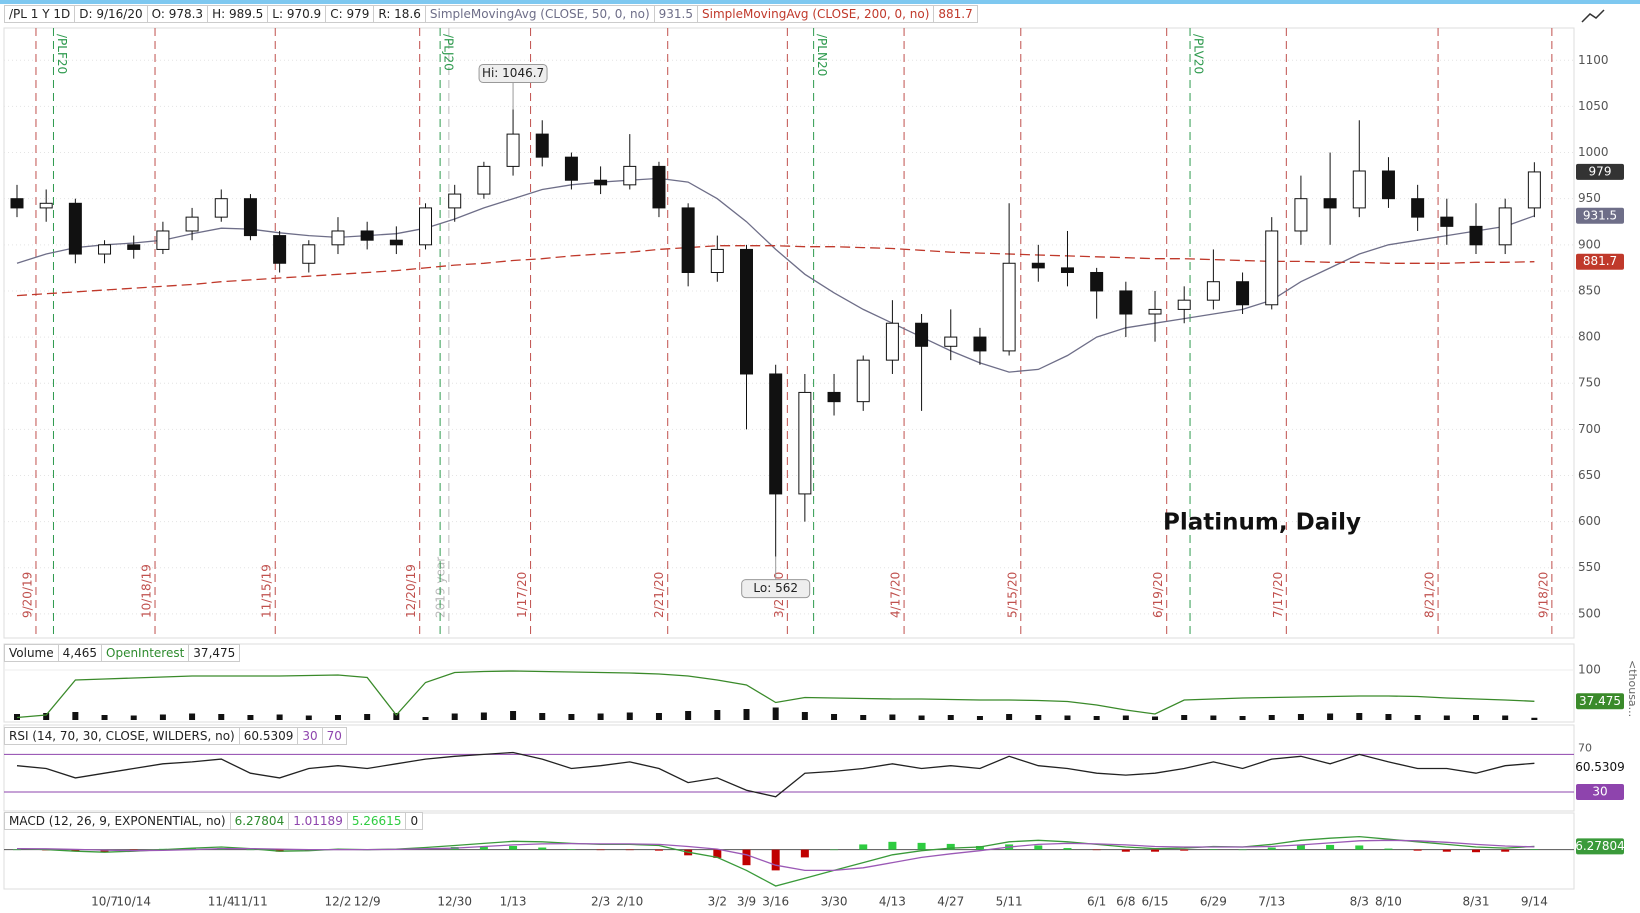 Image resolution: width=1640 pixels, height=913 pixels. What do you see at coordinates (221, 902) in the screenshot?
I see `x-tick-label: 11/4` at bounding box center [221, 902].